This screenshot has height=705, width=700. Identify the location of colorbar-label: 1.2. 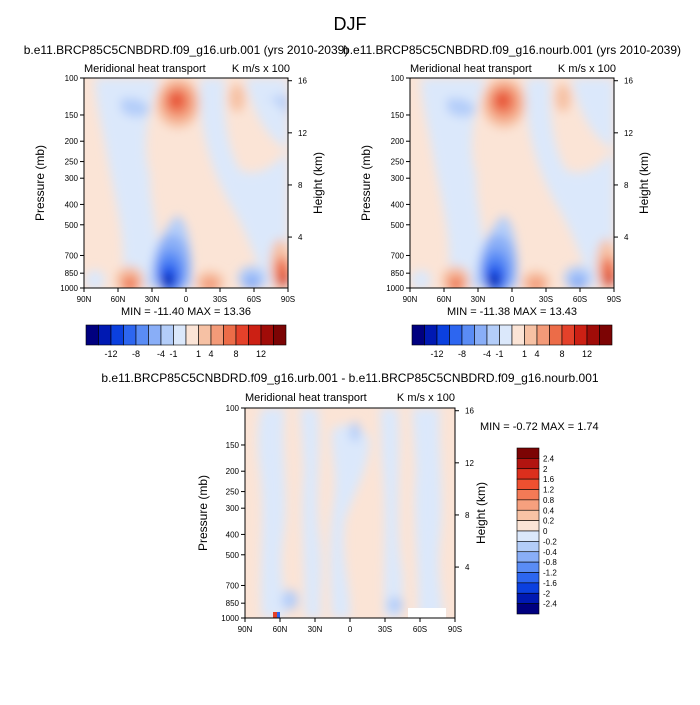
(549, 490).